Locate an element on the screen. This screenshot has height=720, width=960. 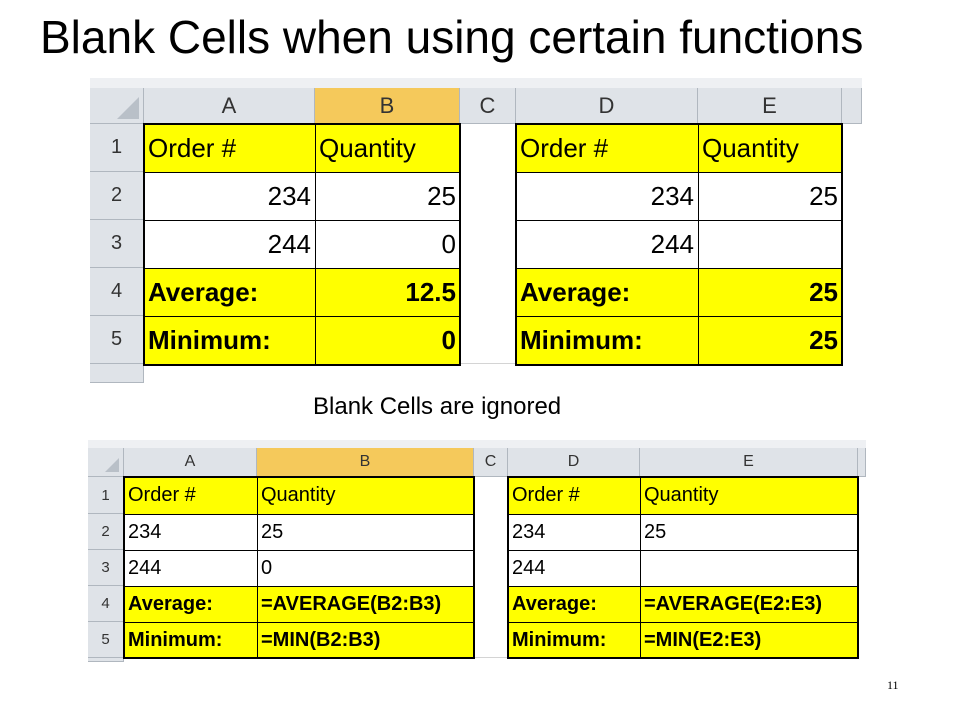
cell-b5: =MIN(B2:B3) is located at coordinates (365, 640).